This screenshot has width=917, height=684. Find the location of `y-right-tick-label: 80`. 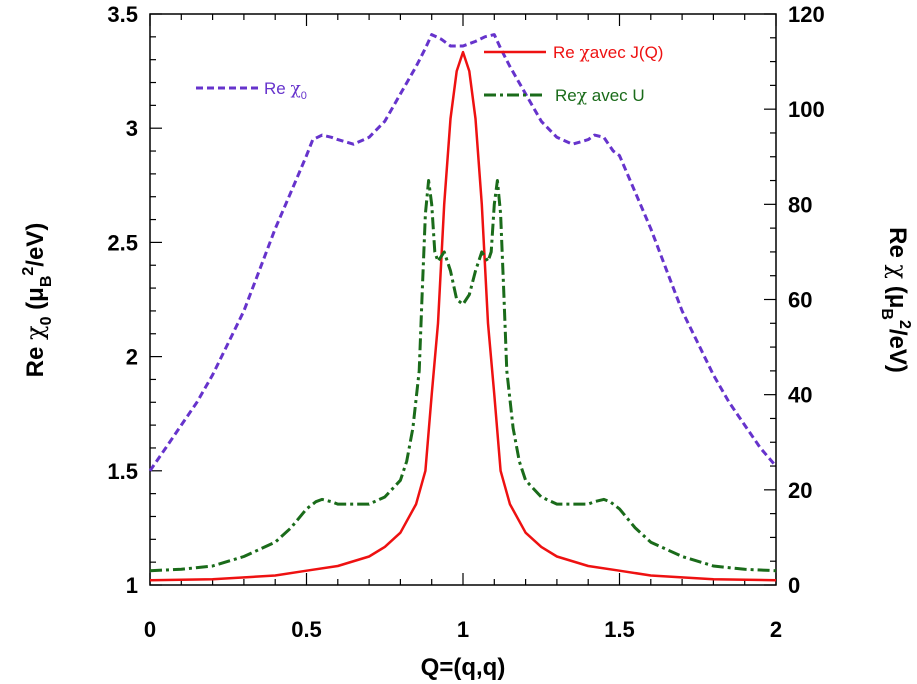

y-right-tick-label: 80 is located at coordinates (800, 204).